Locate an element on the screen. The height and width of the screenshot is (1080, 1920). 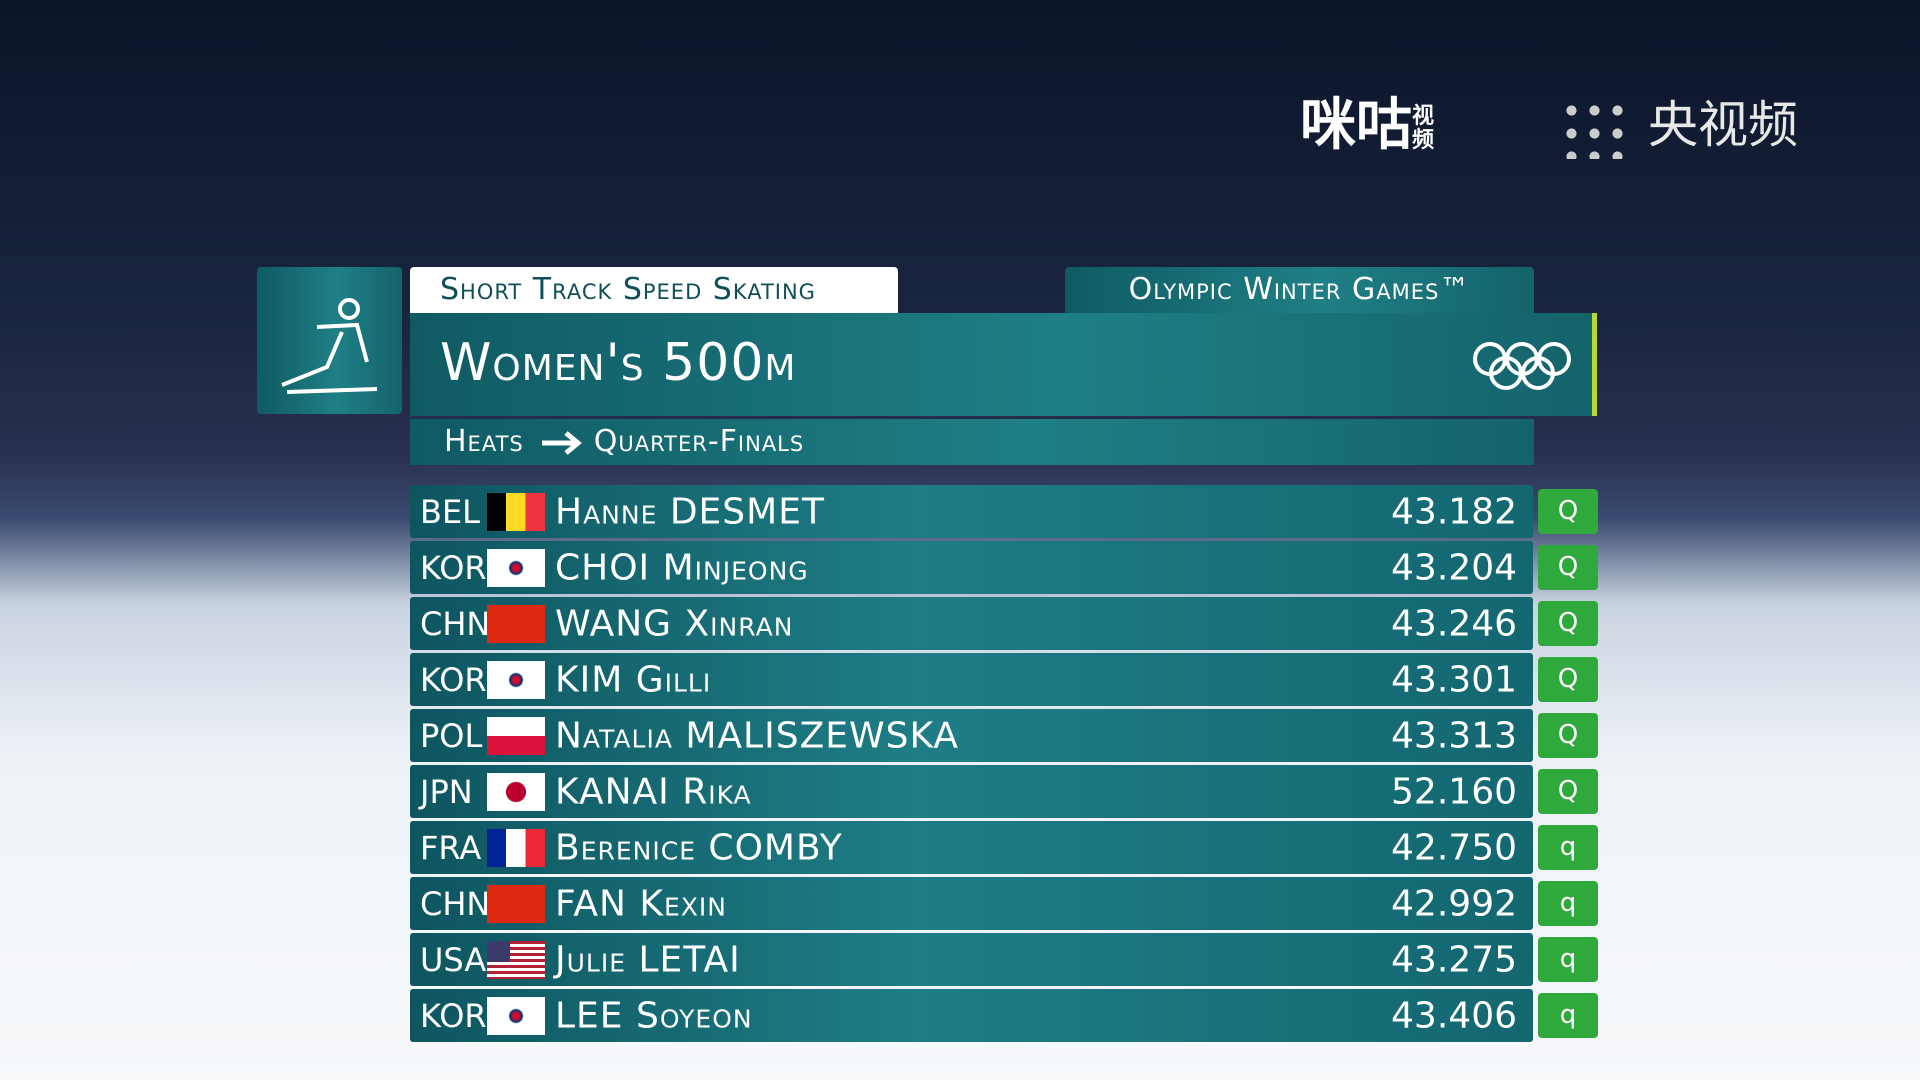
country-code: FRA is located at coordinates (451, 847).